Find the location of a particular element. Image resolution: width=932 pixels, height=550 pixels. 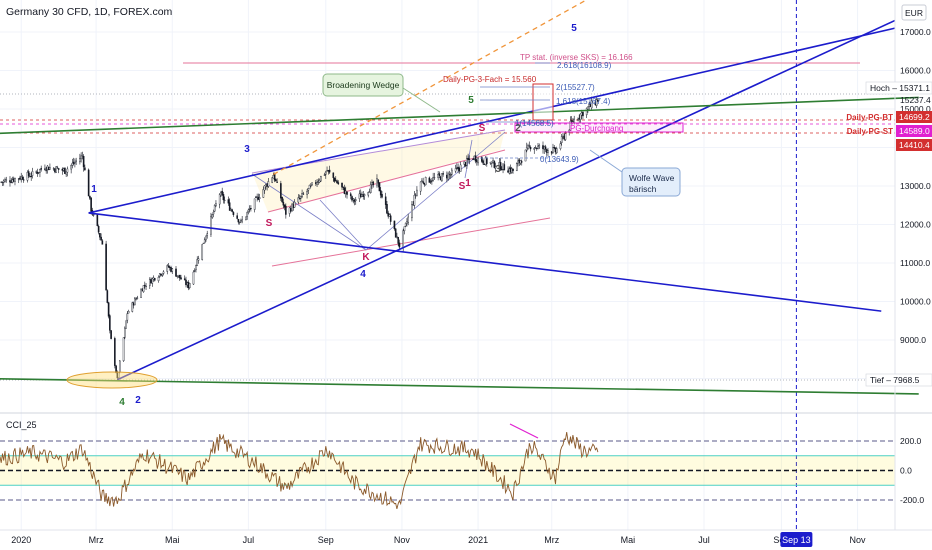

wave-label: 1 is located at coordinates (468, 183).